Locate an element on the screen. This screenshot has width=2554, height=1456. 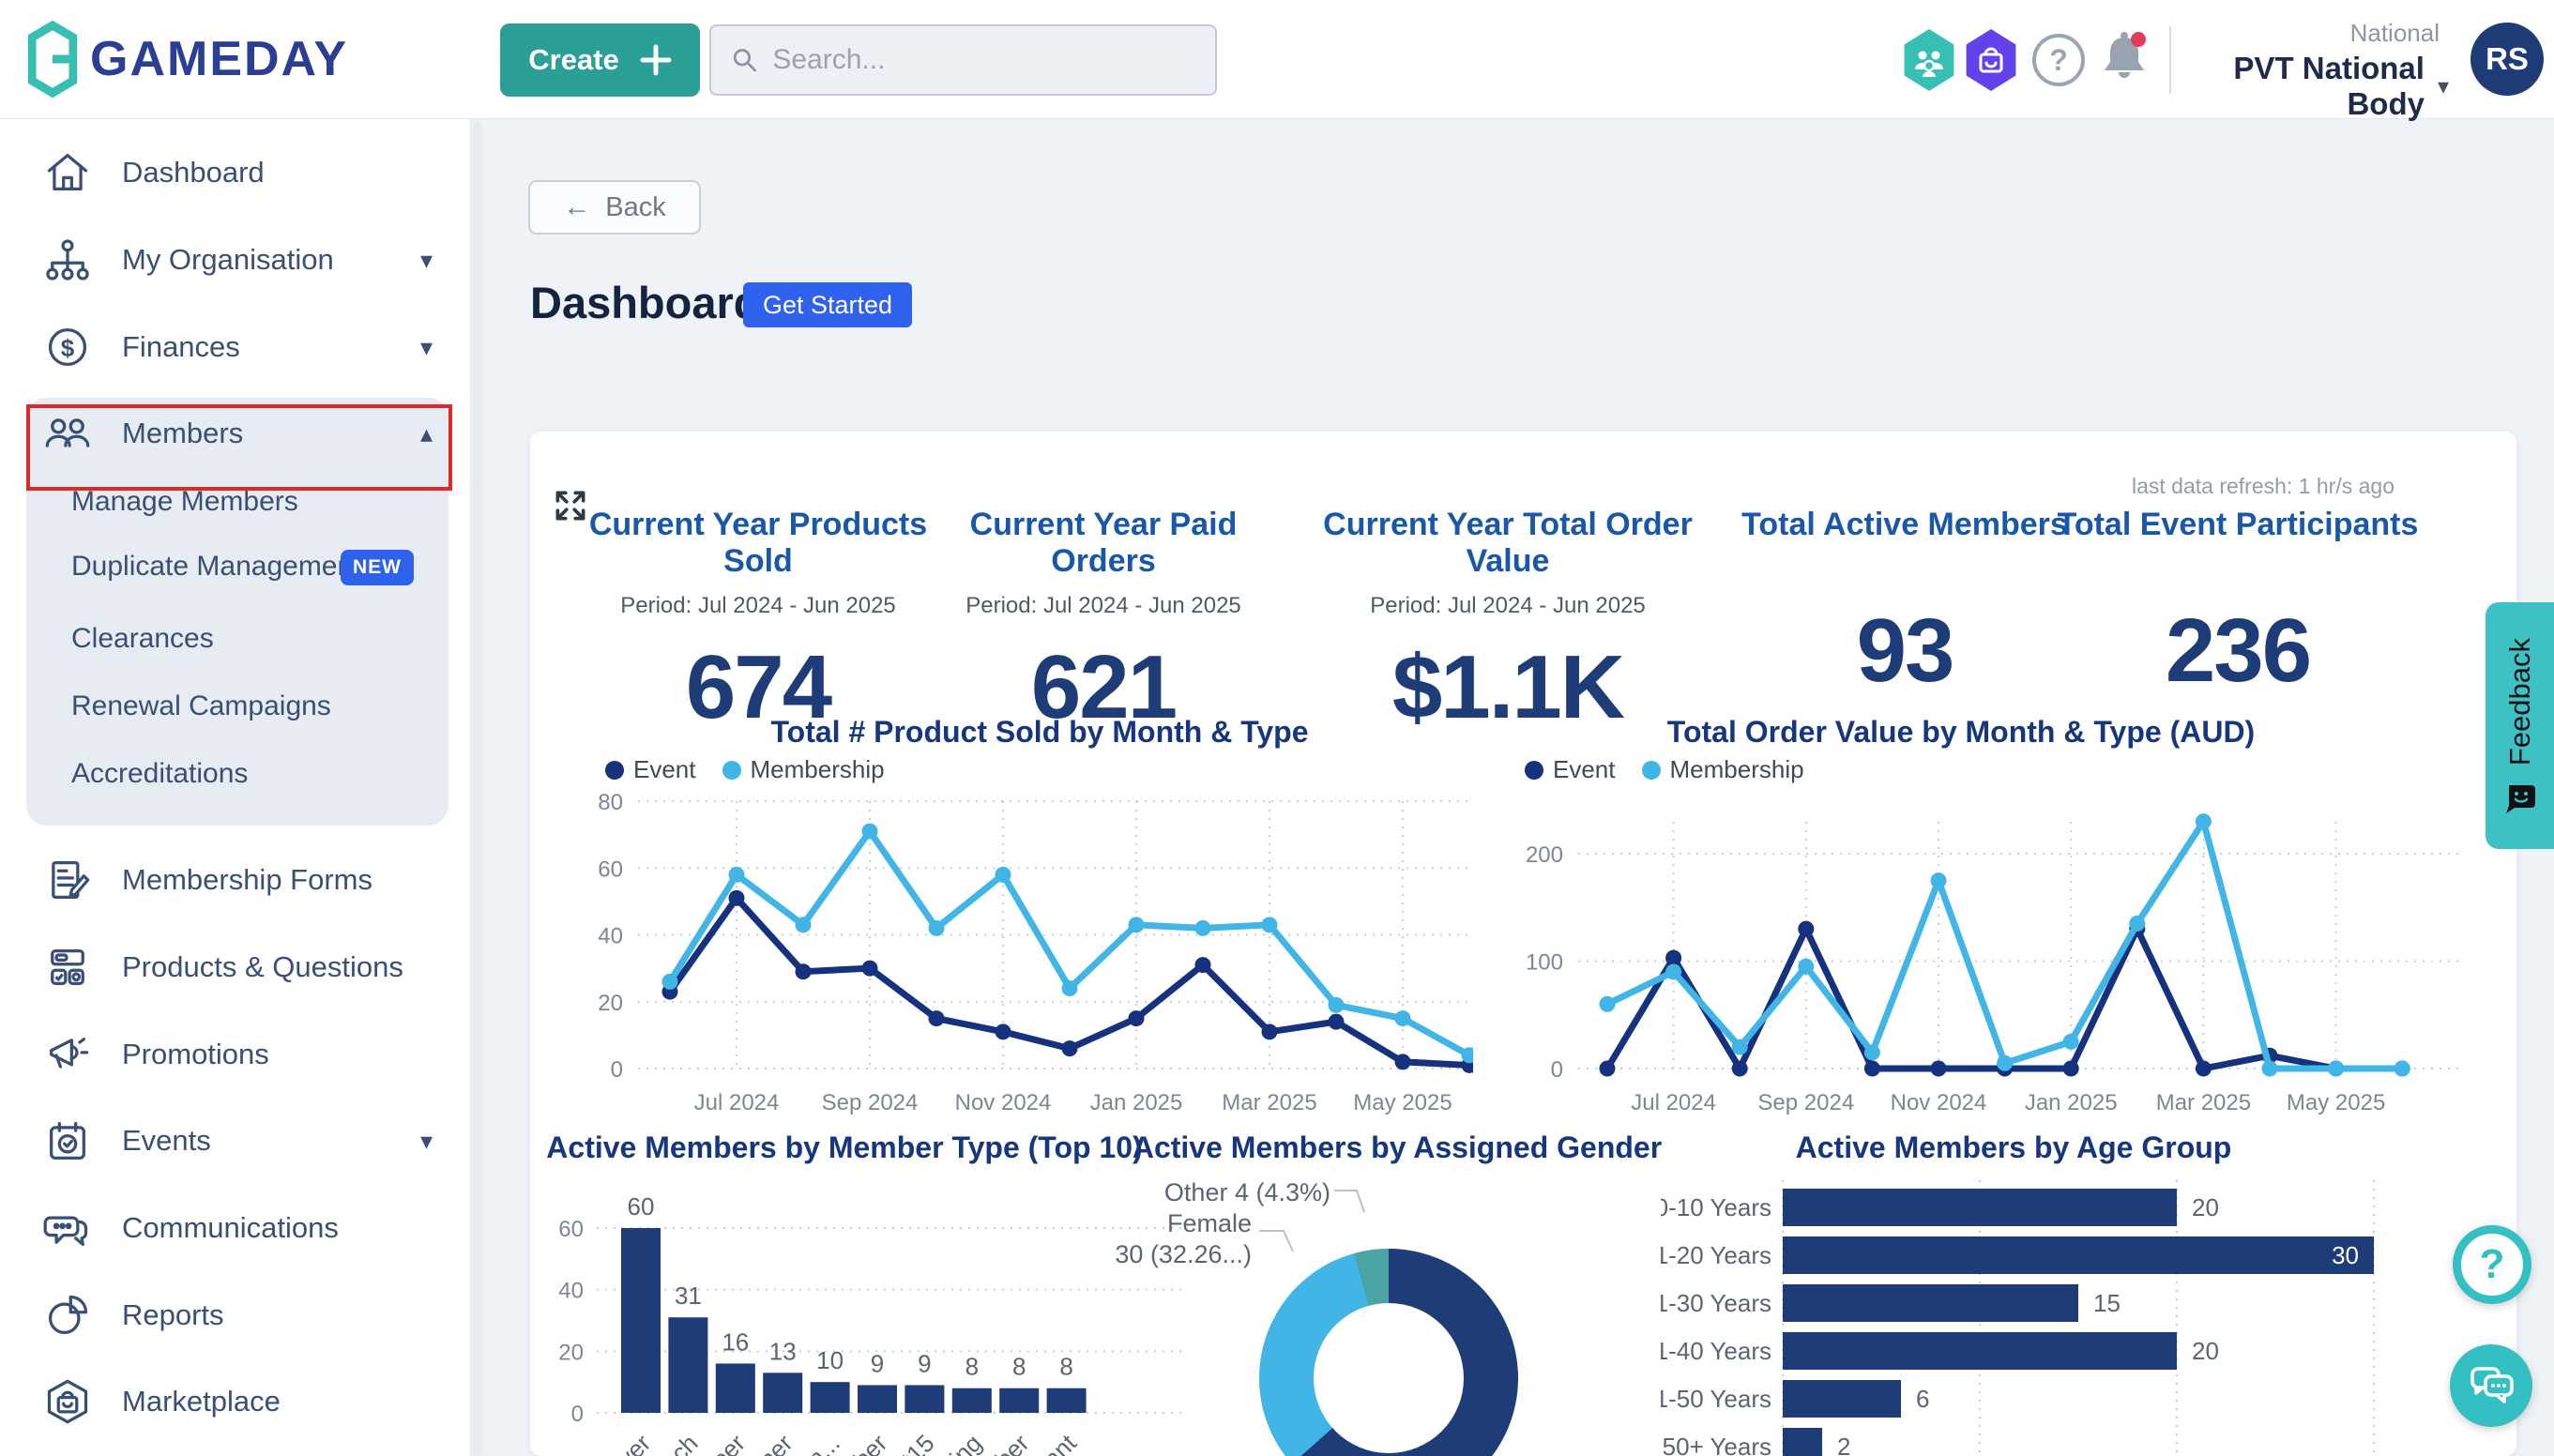
get-started-label: Get Started is located at coordinates (828, 304).